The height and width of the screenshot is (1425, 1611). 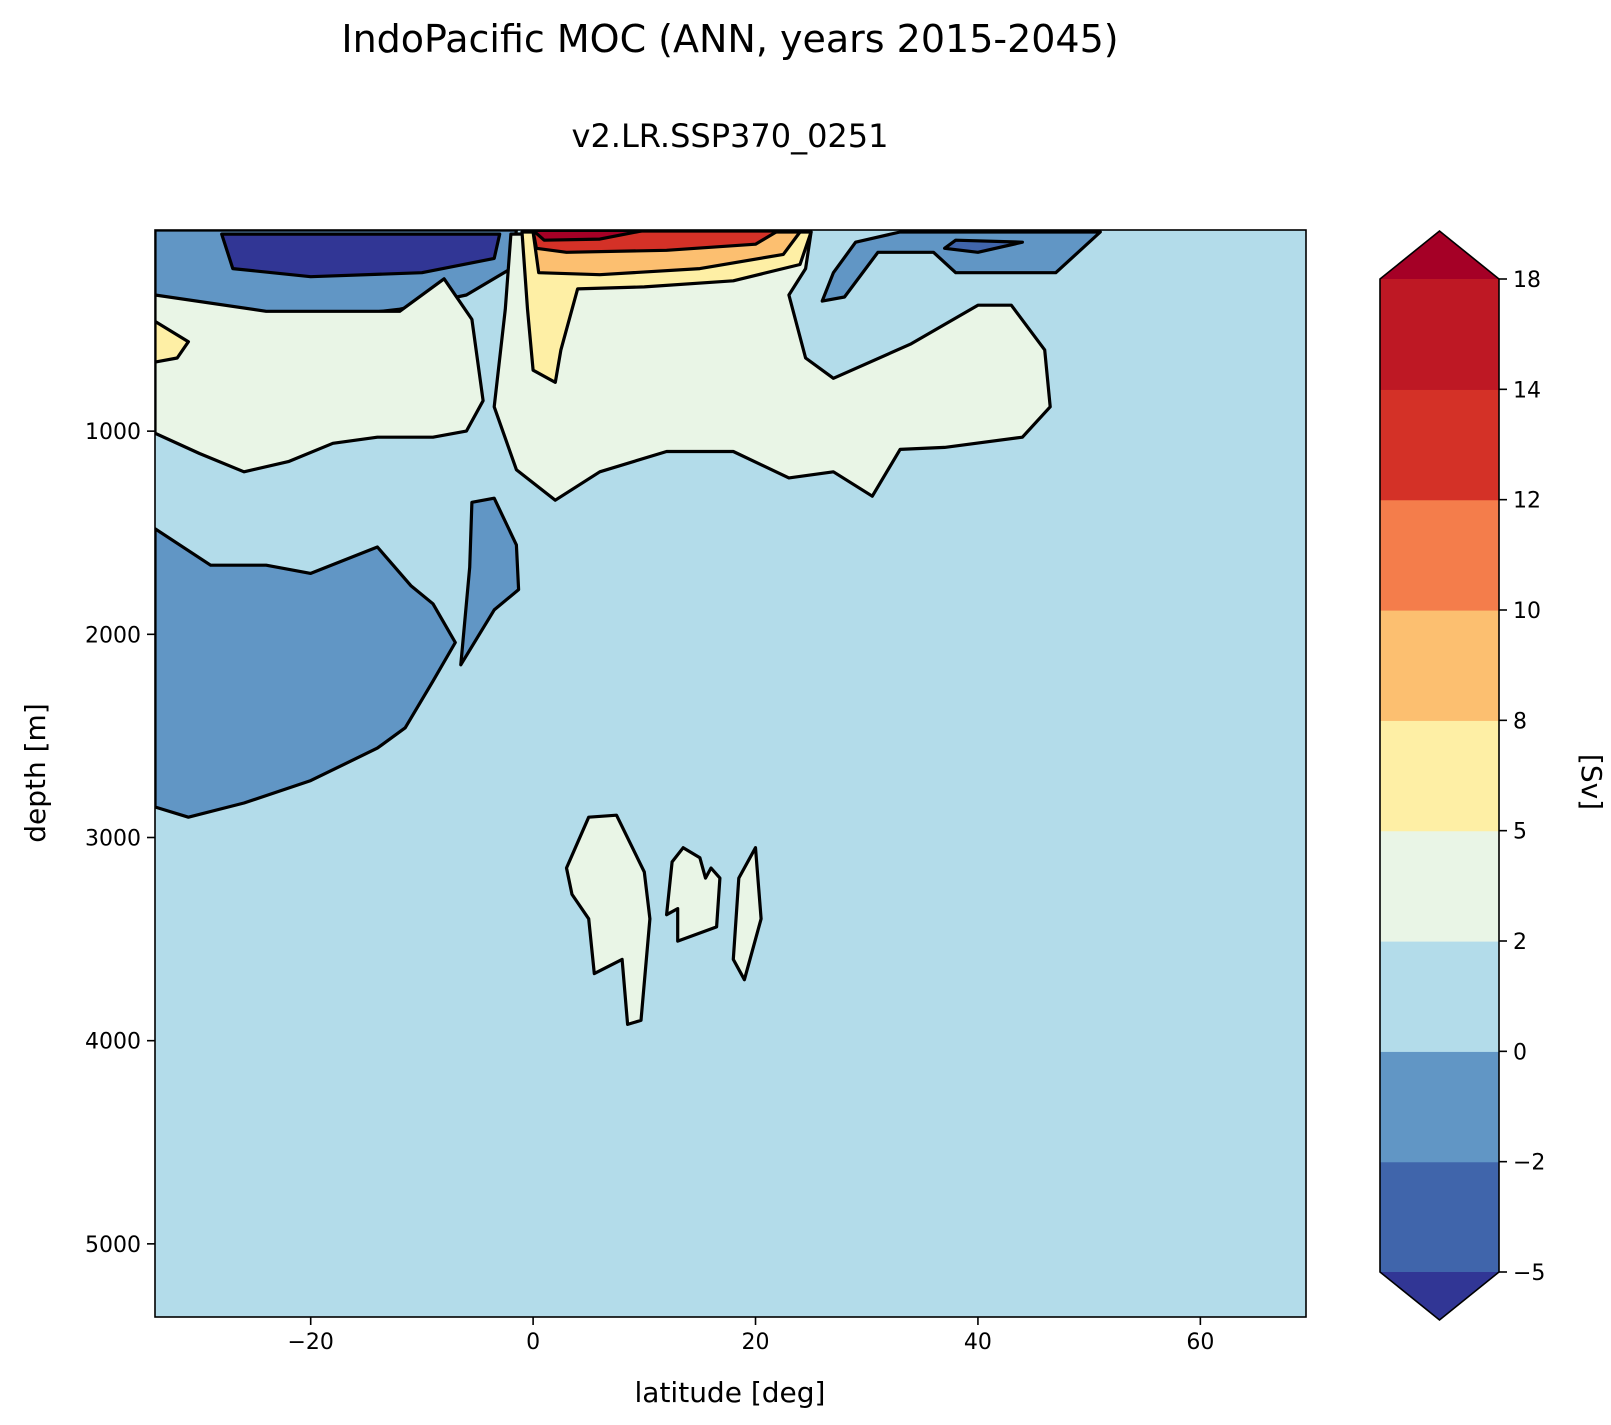 What do you see at coordinates (693, 894) in the screenshot?
I see `contour-region-deep-positive-blob-b` at bounding box center [693, 894].